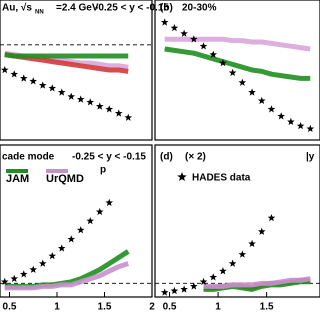 Image resolution: width=320 pixels, height=320 pixels. What do you see at coordinates (152, 307) in the screenshot?
I see `x-tick-label: 2` at bounding box center [152, 307].